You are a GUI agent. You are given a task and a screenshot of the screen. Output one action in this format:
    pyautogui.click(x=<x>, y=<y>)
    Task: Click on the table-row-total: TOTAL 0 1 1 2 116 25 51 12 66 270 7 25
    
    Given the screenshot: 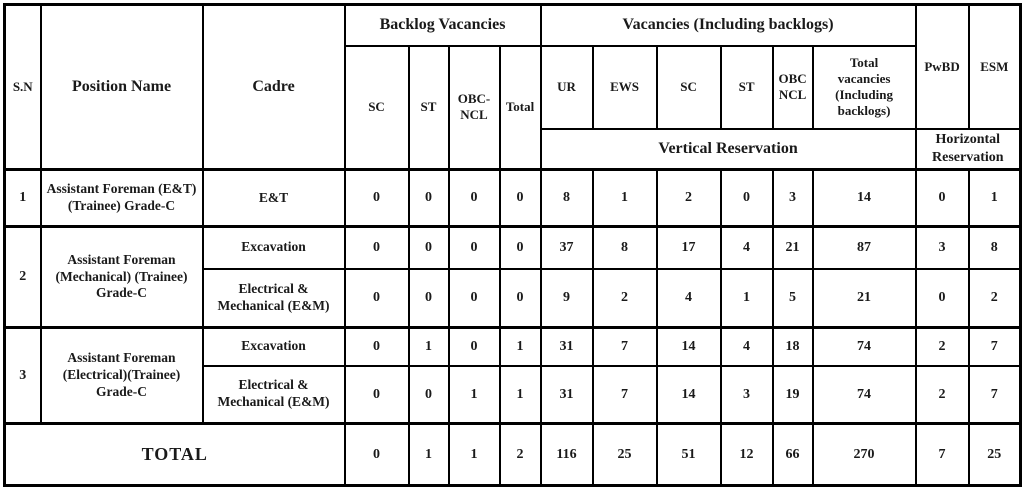 What is the action you would take?
    pyautogui.click(x=512, y=454)
    